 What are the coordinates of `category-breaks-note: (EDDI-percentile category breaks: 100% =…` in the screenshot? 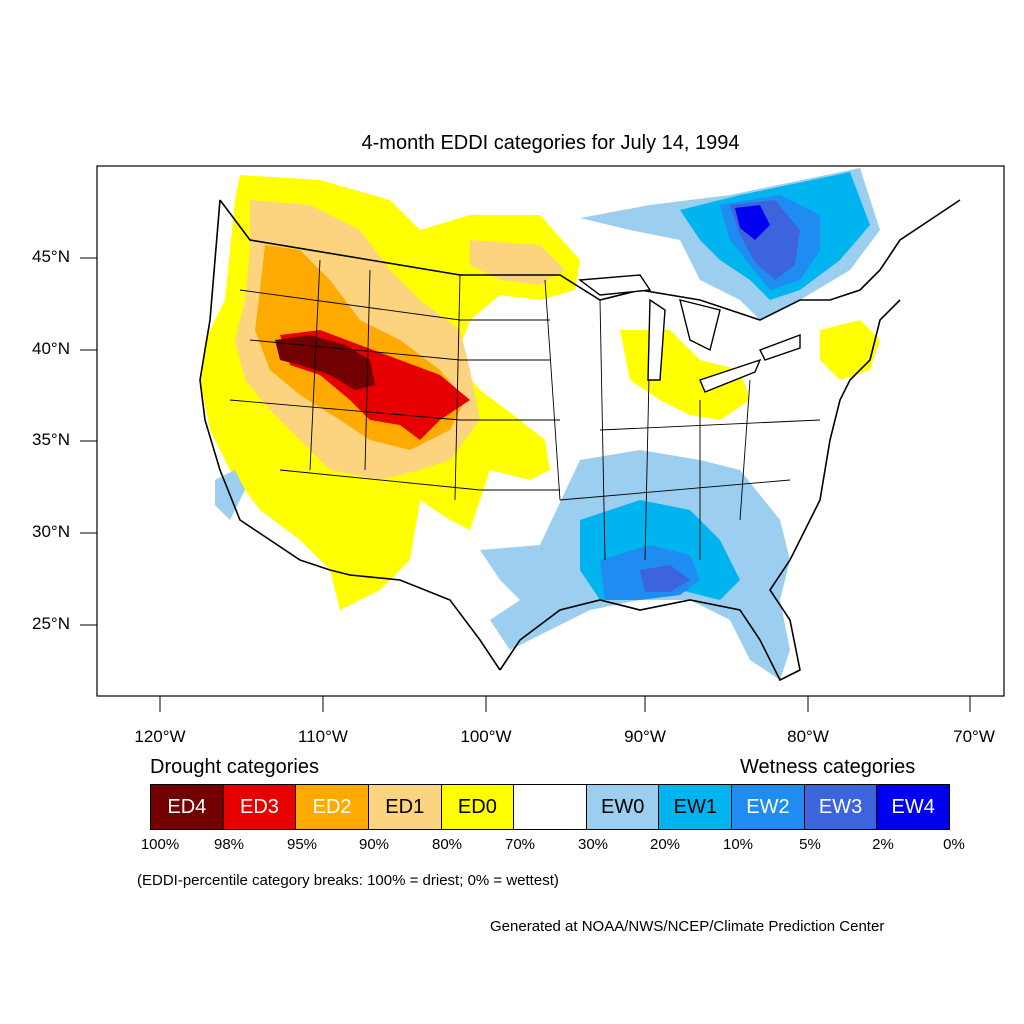 It's located at (348, 880).